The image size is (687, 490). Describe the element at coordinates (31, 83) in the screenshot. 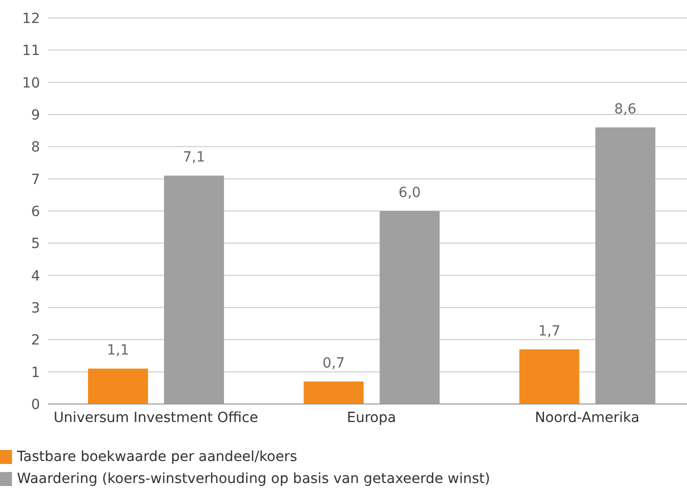

I see `y-tick-label: 10` at that location.